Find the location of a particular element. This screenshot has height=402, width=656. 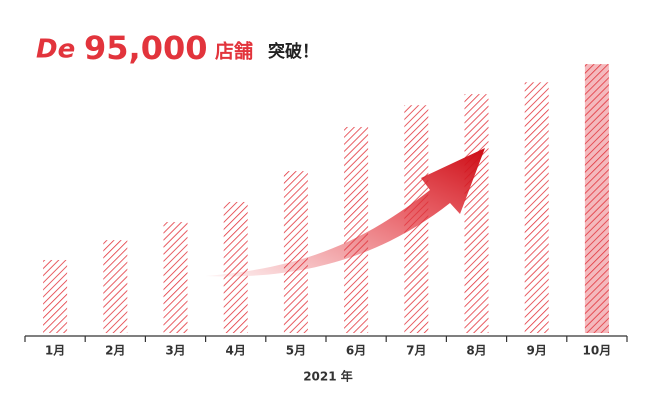

x-tick-label: 9月 is located at coordinates (537, 351).